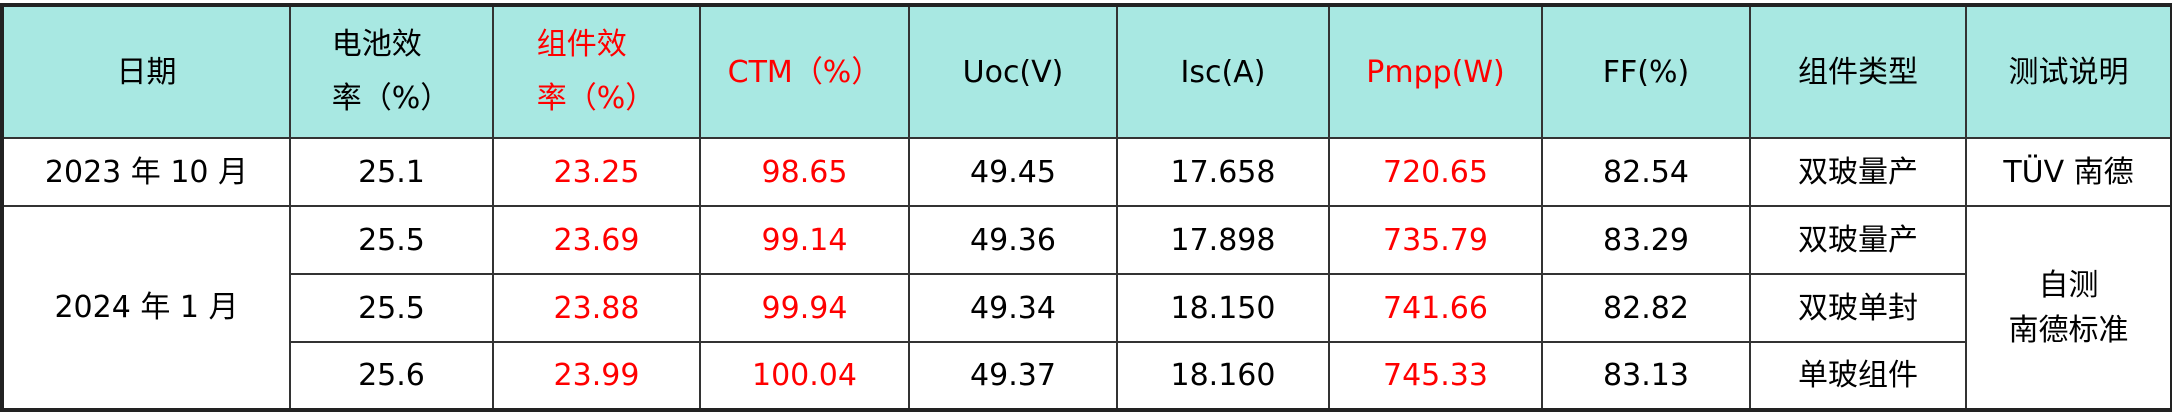 This screenshot has height=412, width=2172. What do you see at coordinates (1223, 376) in the screenshot?
I see `isc-value: 18.160` at bounding box center [1223, 376].